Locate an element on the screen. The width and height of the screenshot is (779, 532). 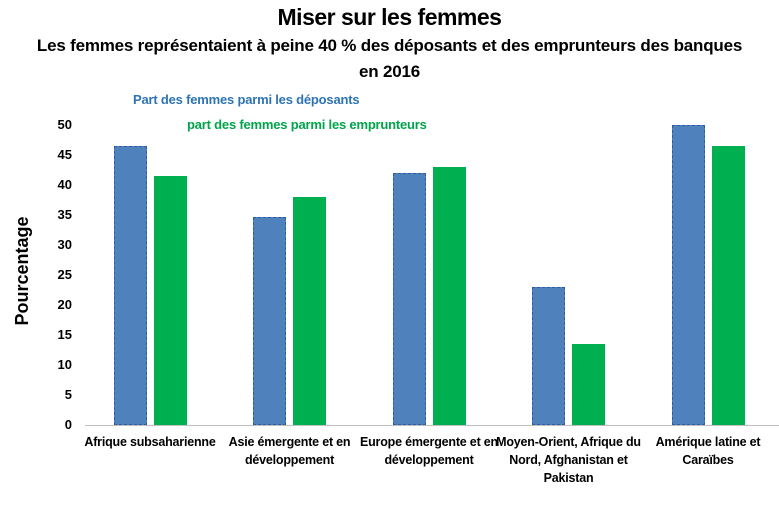
y-axis-tick-label: 35 is located at coordinates (64, 214).